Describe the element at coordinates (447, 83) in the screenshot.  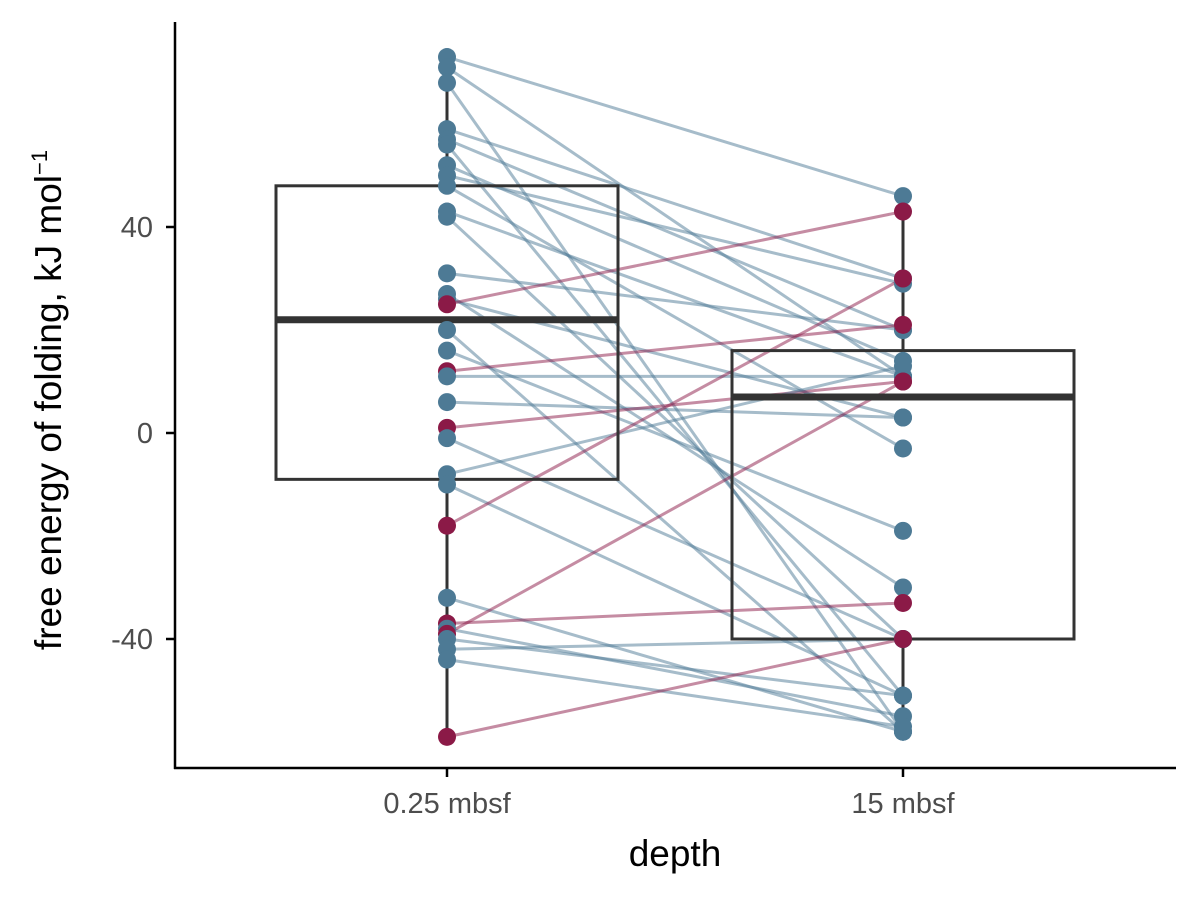
I see `point-3-a` at that location.